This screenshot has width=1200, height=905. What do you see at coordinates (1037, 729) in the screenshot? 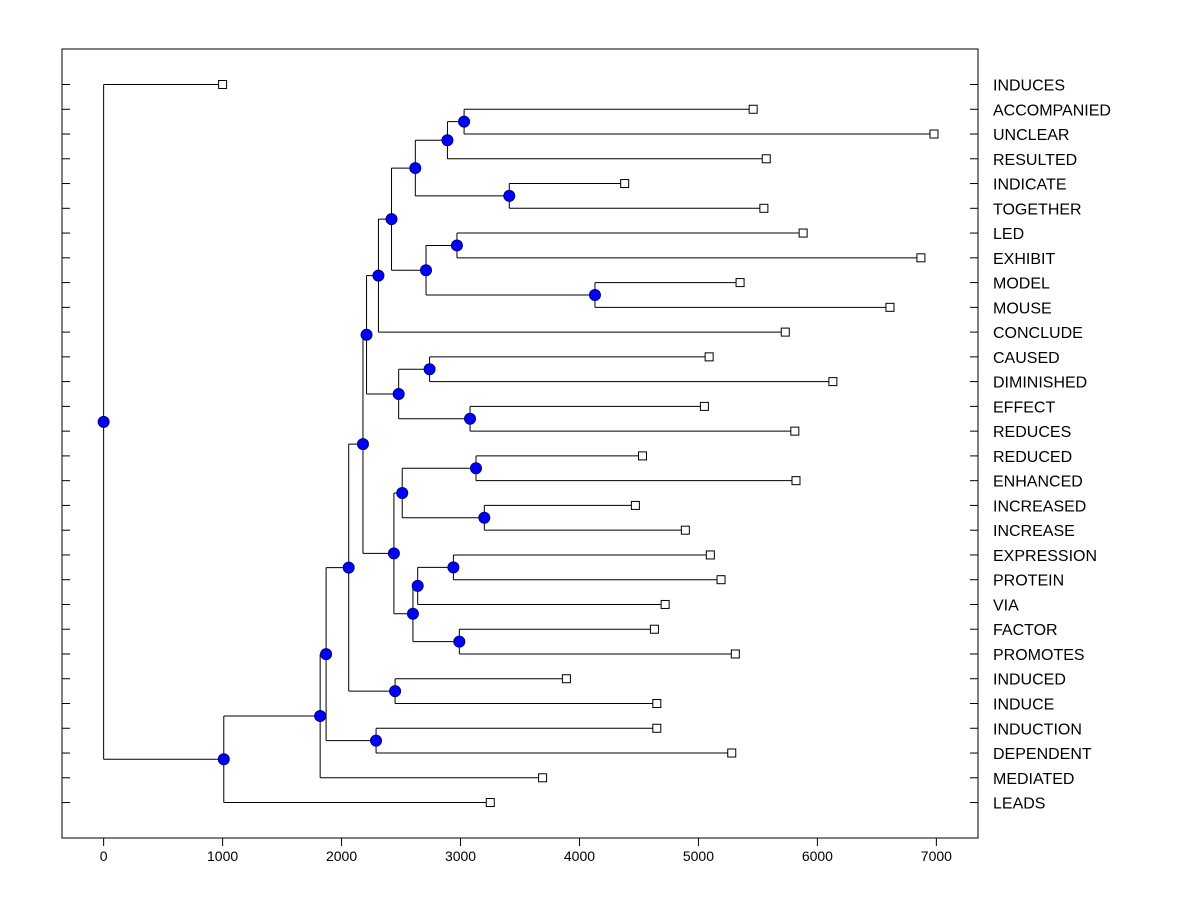
I see `leaf-label: INDUCTION` at bounding box center [1037, 729].